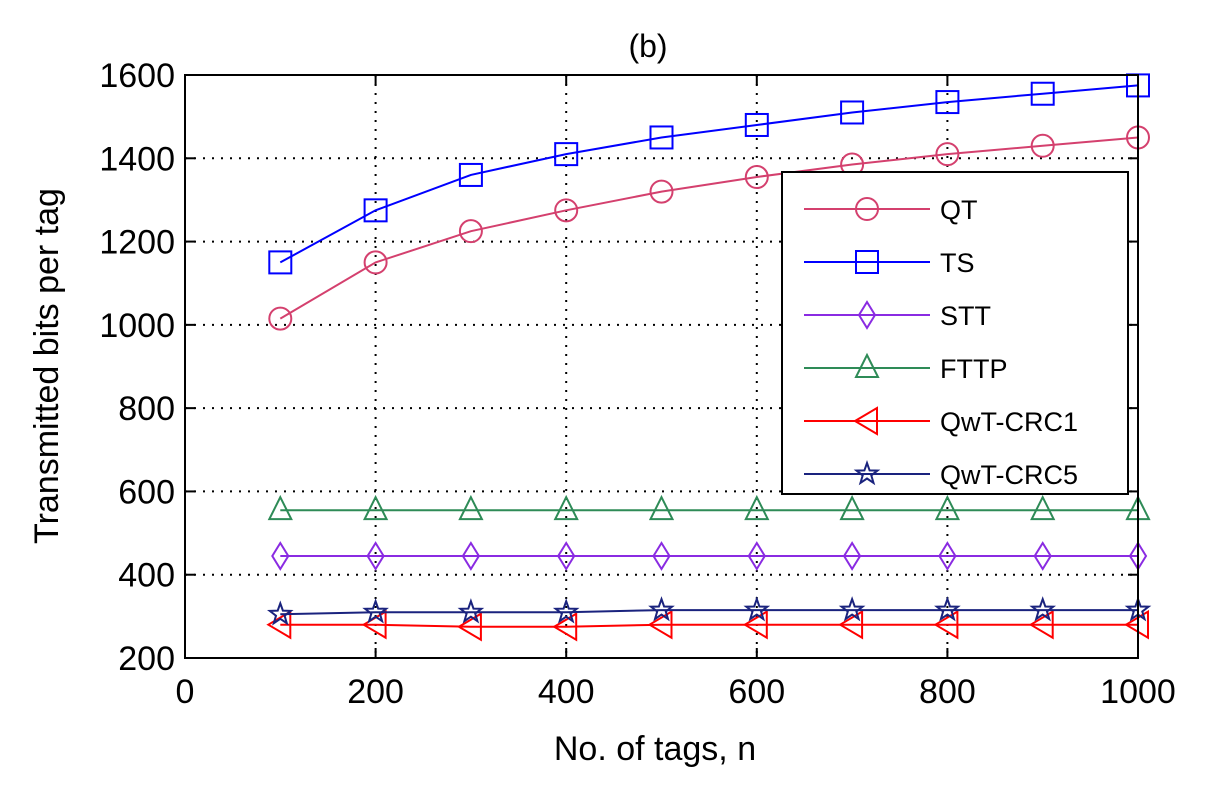 The width and height of the screenshot is (1208, 786). Describe the element at coordinates (146, 409) in the screenshot. I see `y-tick-label: 800` at that location.